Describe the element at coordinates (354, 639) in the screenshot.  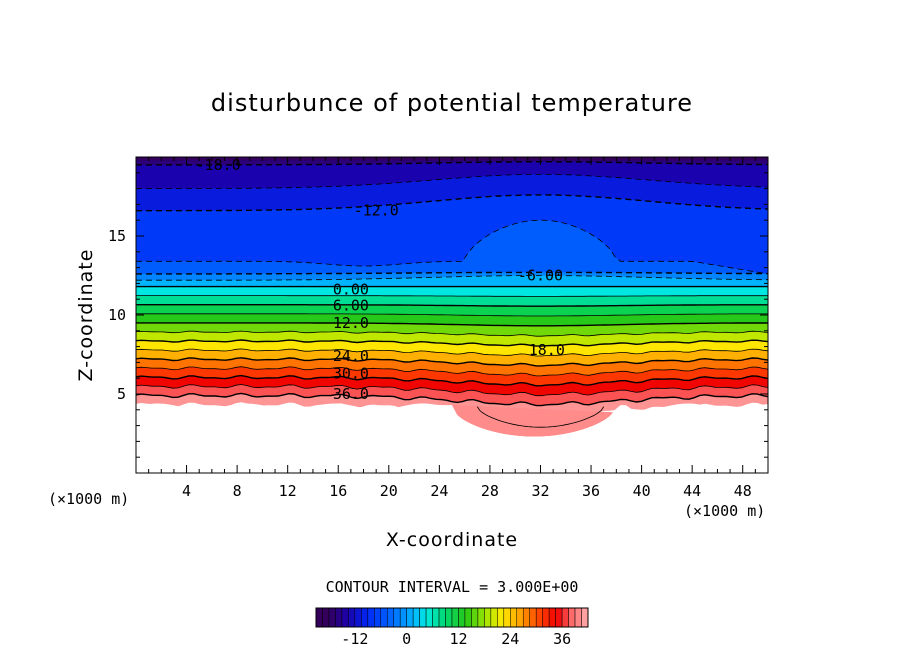
I see `colorbar-tick-label: -12` at that location.